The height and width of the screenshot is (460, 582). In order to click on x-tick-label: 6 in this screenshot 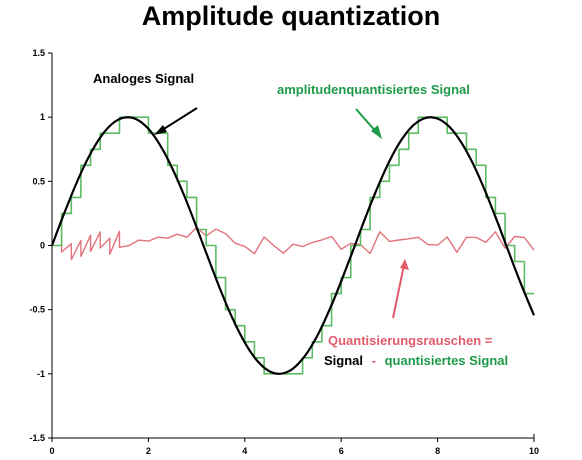, I will do `click(341, 451)`.